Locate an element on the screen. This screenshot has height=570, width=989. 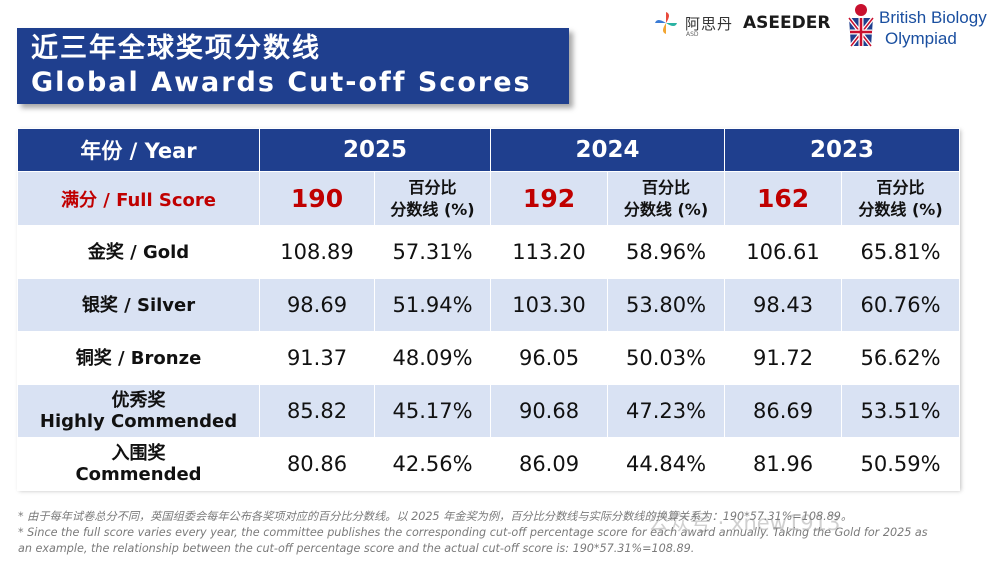
year-header: 年份 / Year is located at coordinates (138, 150).